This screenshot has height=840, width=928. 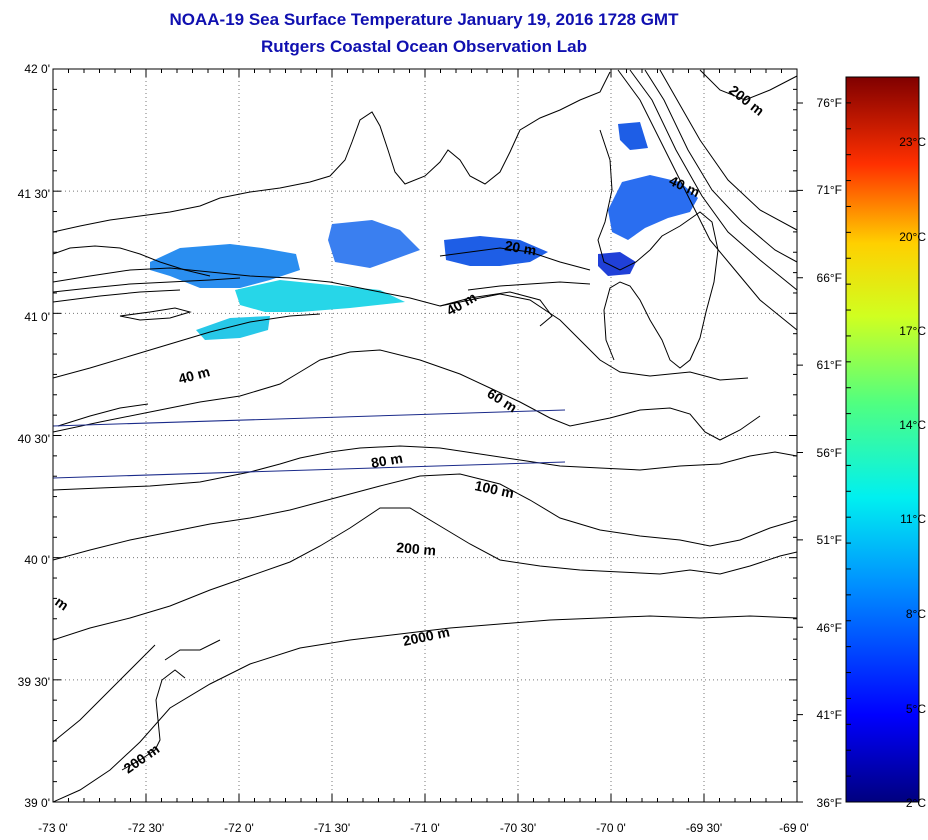 What do you see at coordinates (425, 574) in the screenshot?
I see `contour-200m` at bounding box center [425, 574].